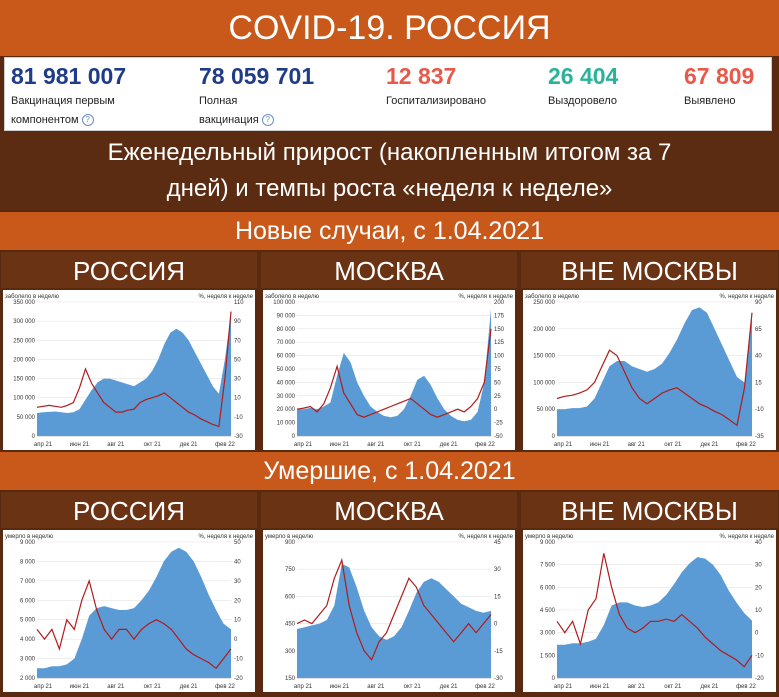  I want to click on y2-tick-label: 45, so click(497, 543).